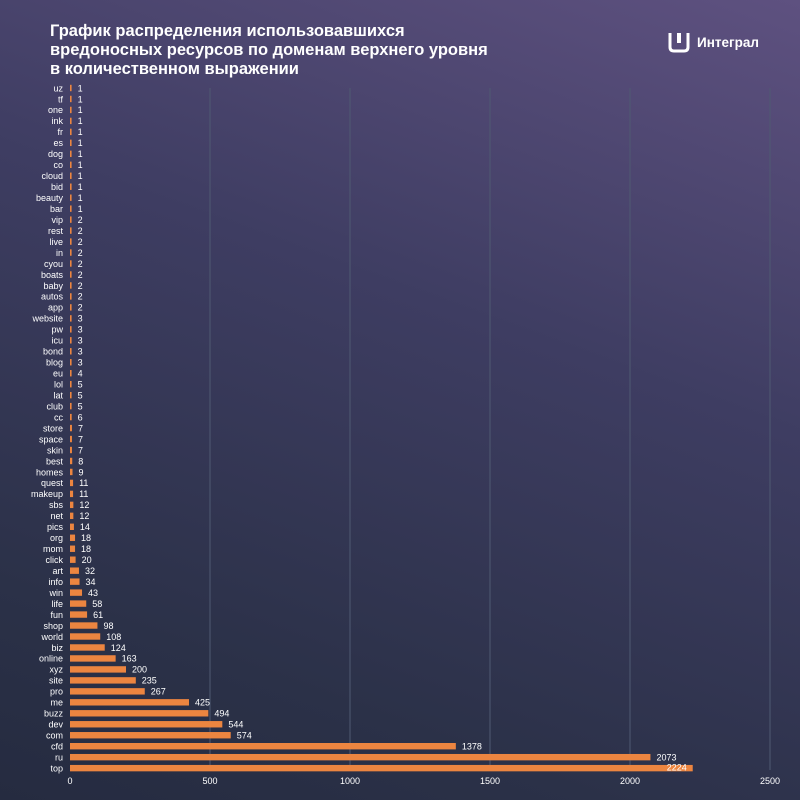  I want to click on category-label: quest, so click(52, 483).